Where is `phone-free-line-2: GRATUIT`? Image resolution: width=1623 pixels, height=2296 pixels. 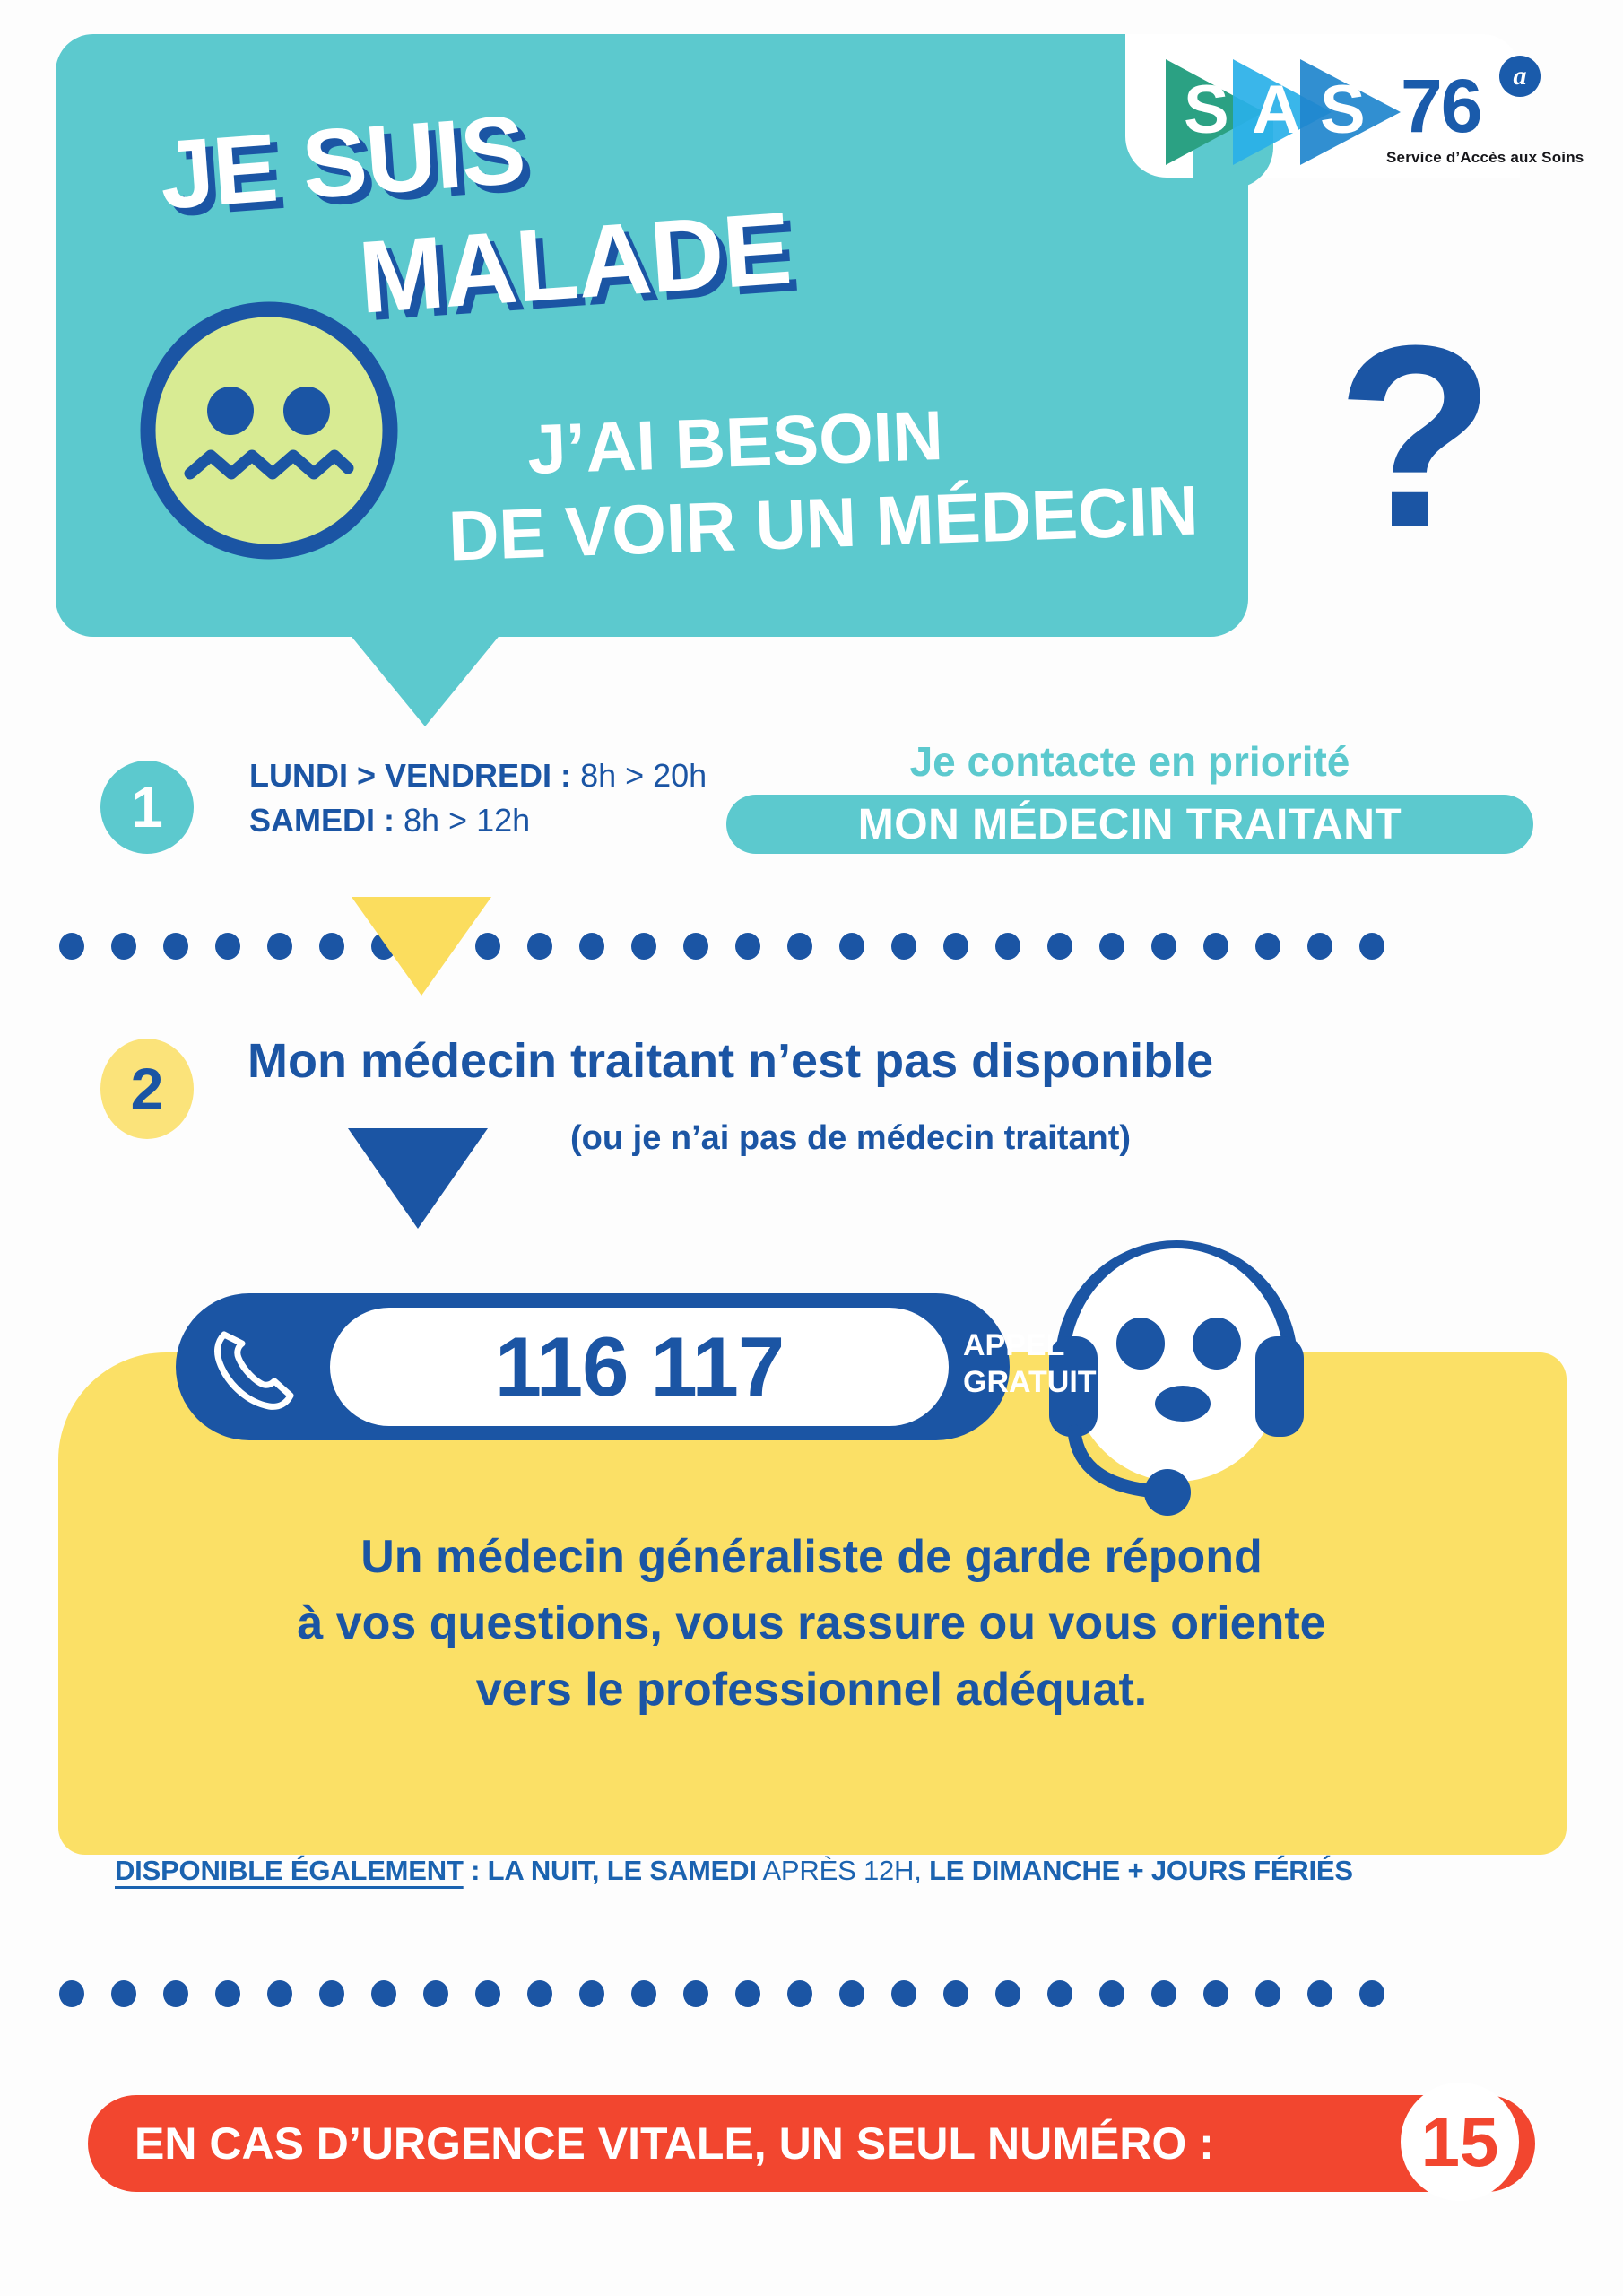 phone-free-line-2: GRATUIT is located at coordinates (1030, 1382).